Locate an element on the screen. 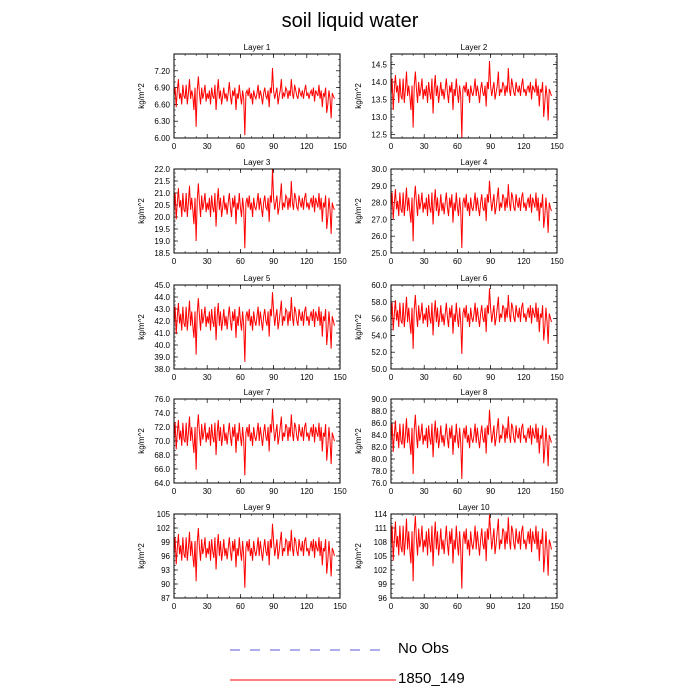  panel-title: Layer 8 is located at coordinates (474, 392).